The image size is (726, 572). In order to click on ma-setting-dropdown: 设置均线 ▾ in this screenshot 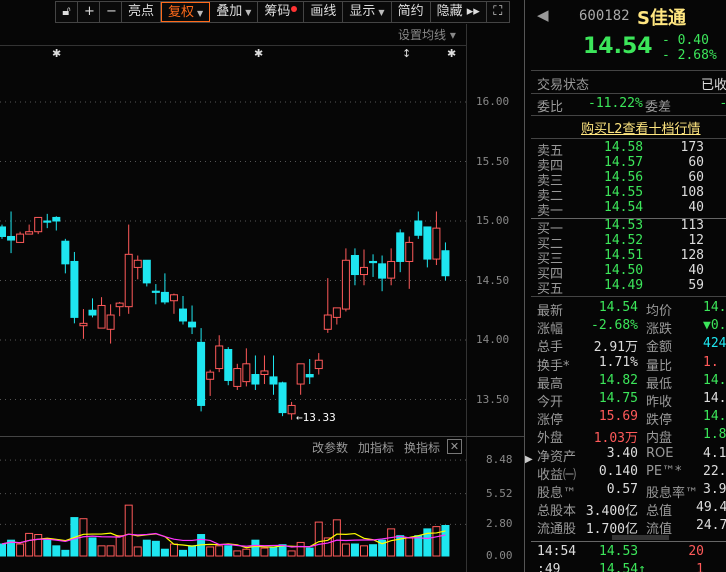, I will do `click(427, 35)`.